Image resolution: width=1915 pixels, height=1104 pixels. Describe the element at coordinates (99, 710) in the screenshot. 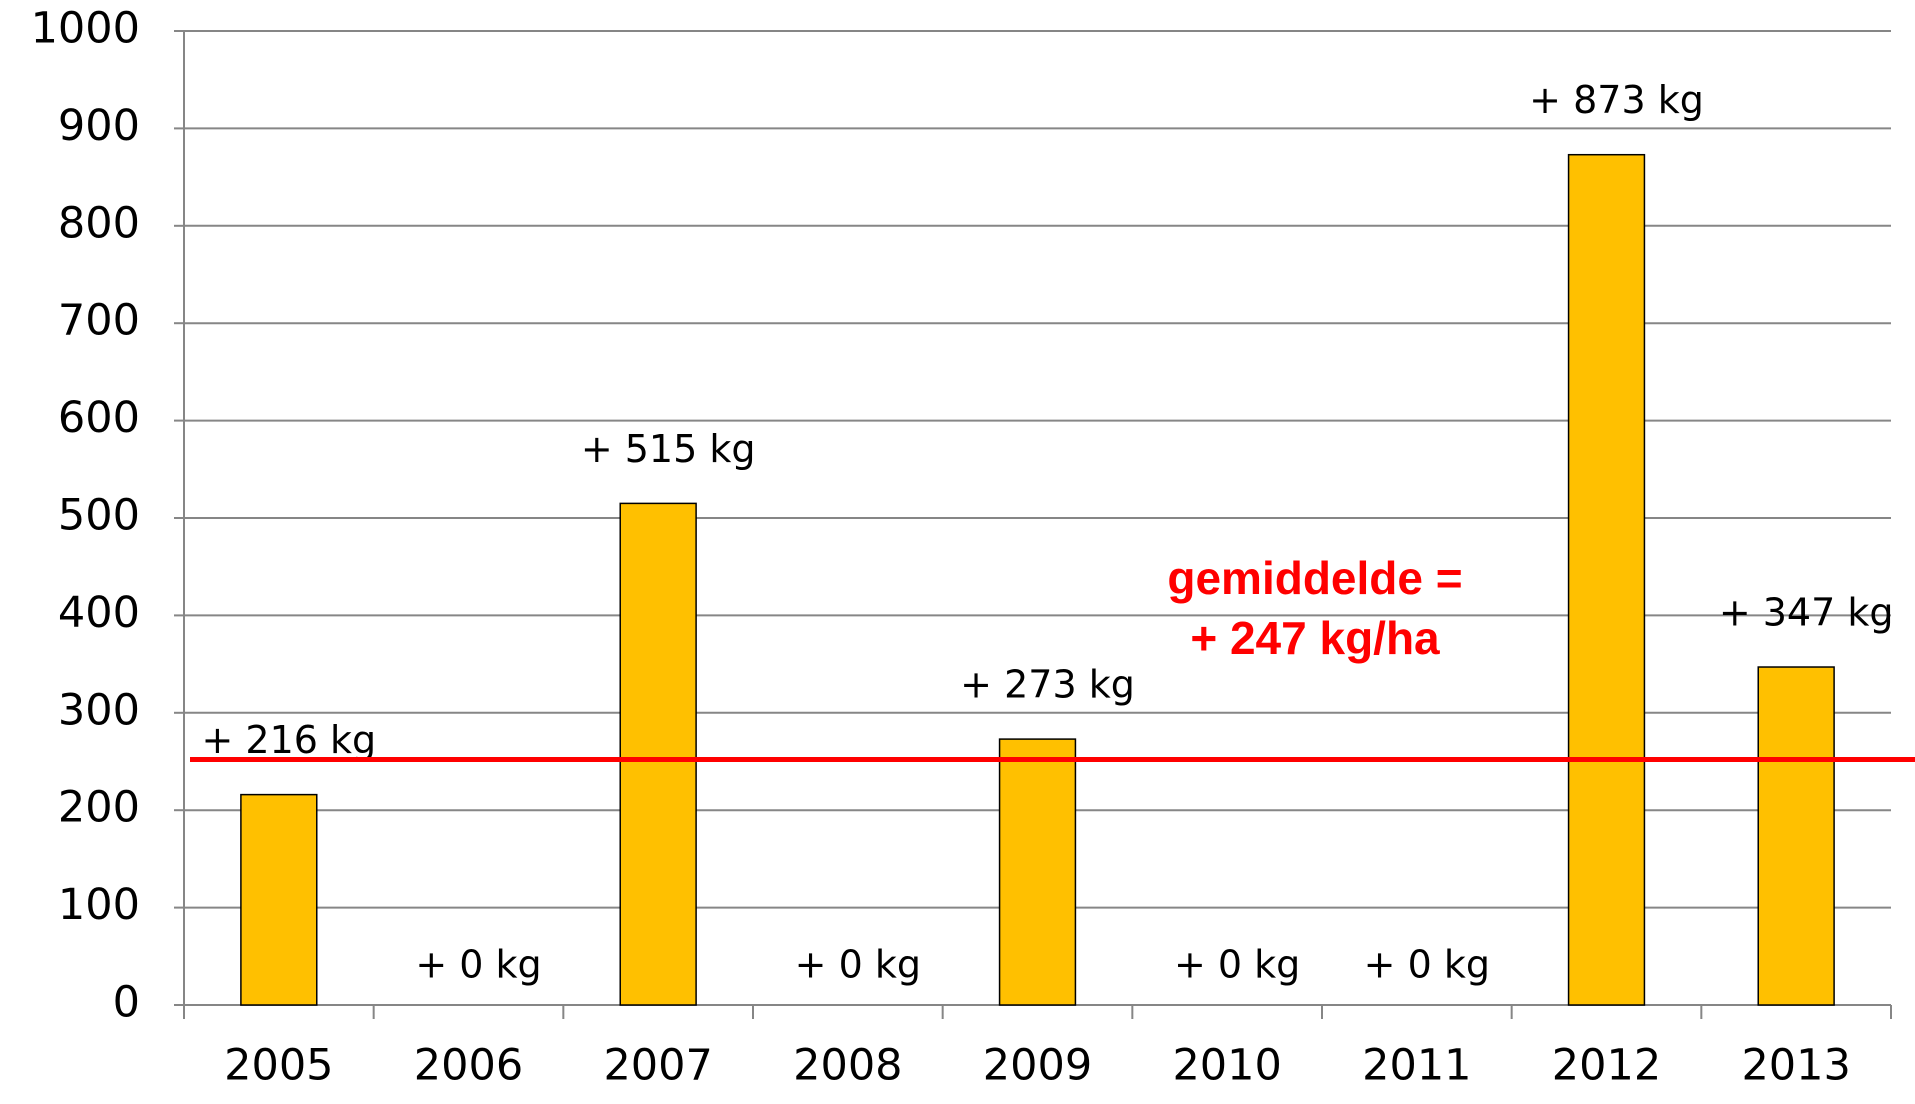

I see `y-tick-label: 300` at that location.